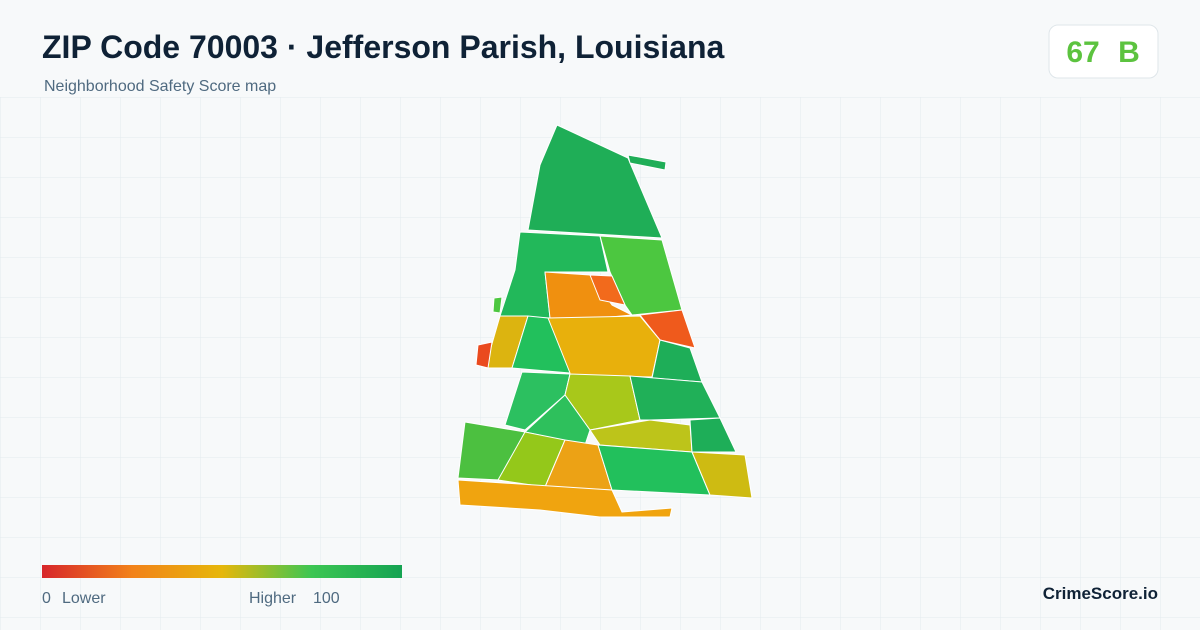 This screenshot has height=630, width=1200. I want to click on legend-max-label: Higher, so click(273, 598).